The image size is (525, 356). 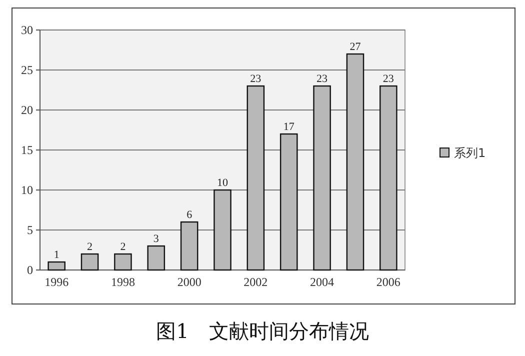 What do you see at coordinates (262, 331) in the screenshot?
I see `text: 图1 文献时间分布情况` at bounding box center [262, 331].